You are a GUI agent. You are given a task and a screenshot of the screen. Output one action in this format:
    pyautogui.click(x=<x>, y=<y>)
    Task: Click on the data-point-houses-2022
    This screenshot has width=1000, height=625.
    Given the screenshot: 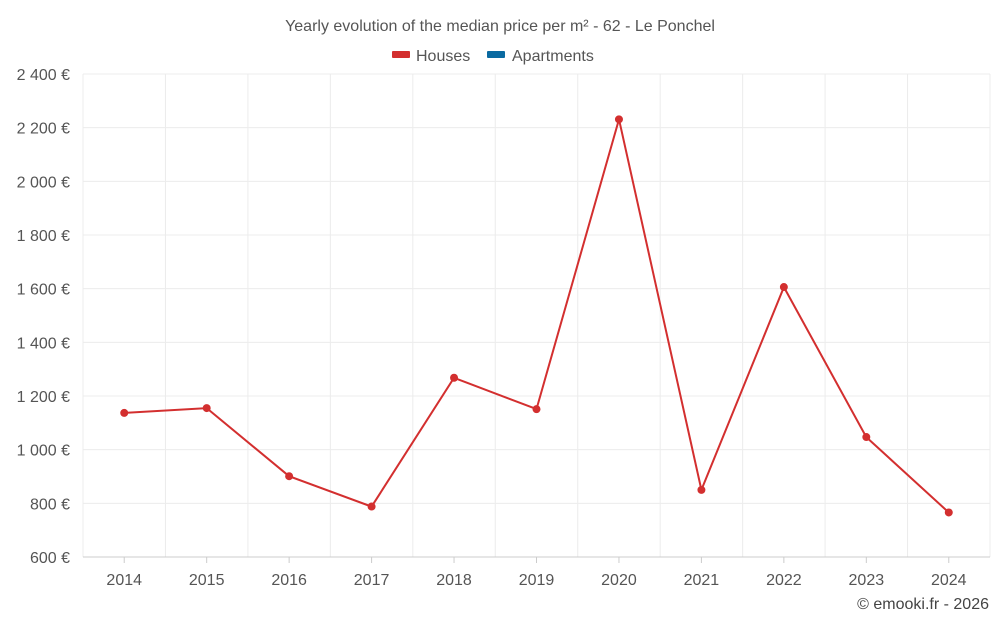 What is the action you would take?
    pyautogui.click(x=783, y=287)
    